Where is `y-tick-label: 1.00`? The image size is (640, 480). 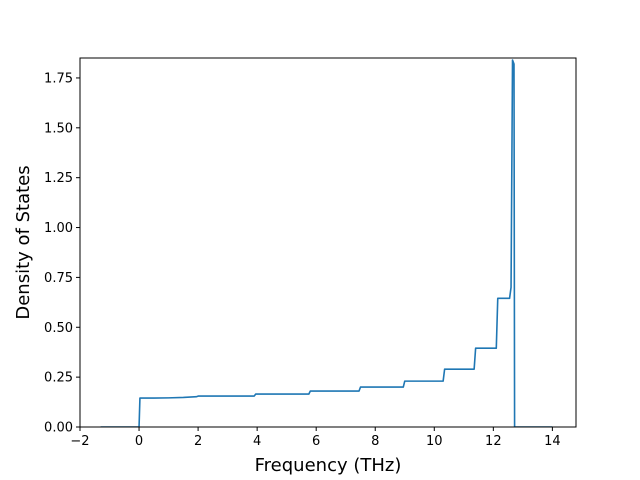
y-tick-label: 1.00 is located at coordinates (58, 228).